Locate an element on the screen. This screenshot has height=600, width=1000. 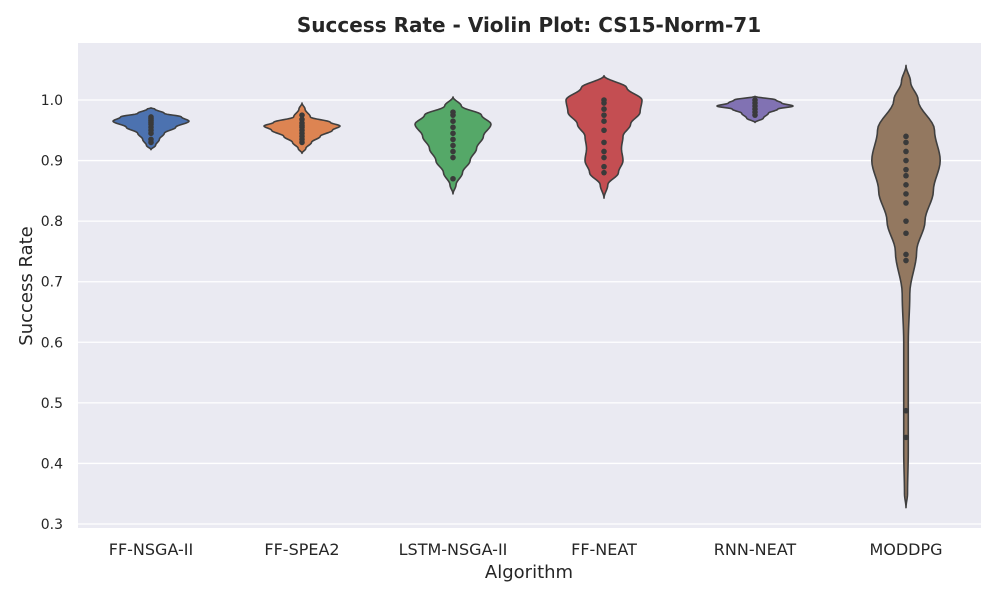
y-tick-label: 0.6 is located at coordinates (52, 343).